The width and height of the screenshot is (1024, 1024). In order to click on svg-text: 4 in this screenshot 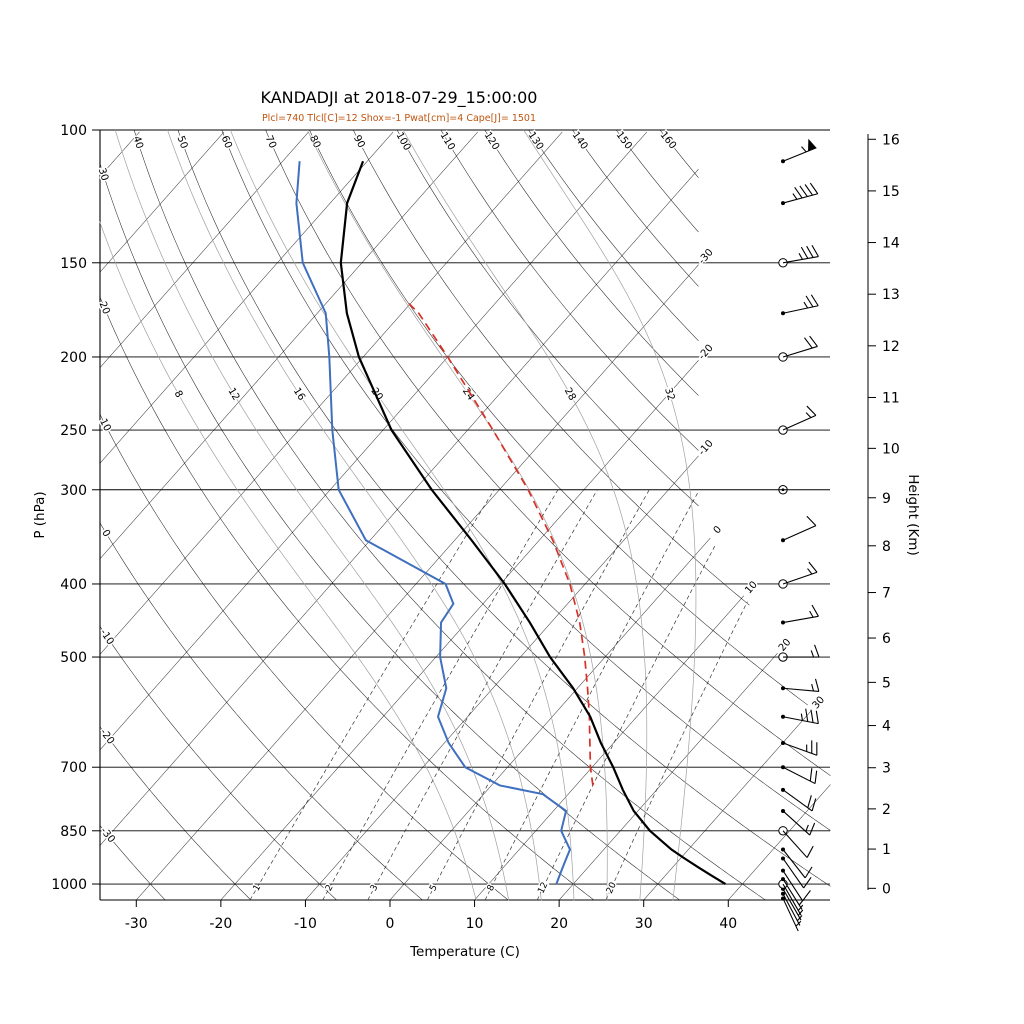, I will do `click(886, 727)`.